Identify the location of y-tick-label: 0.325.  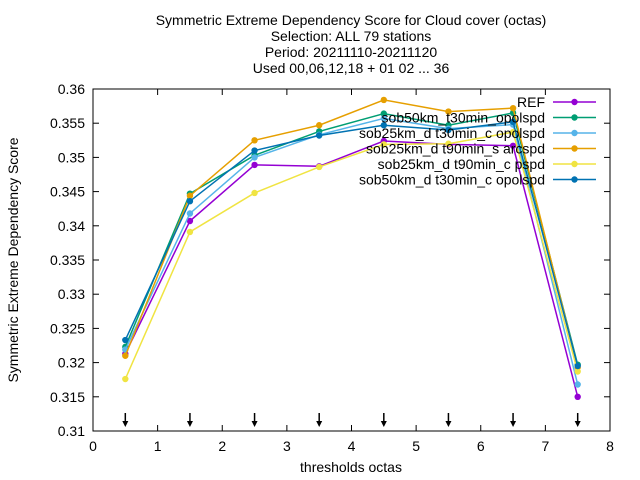
(67, 328).